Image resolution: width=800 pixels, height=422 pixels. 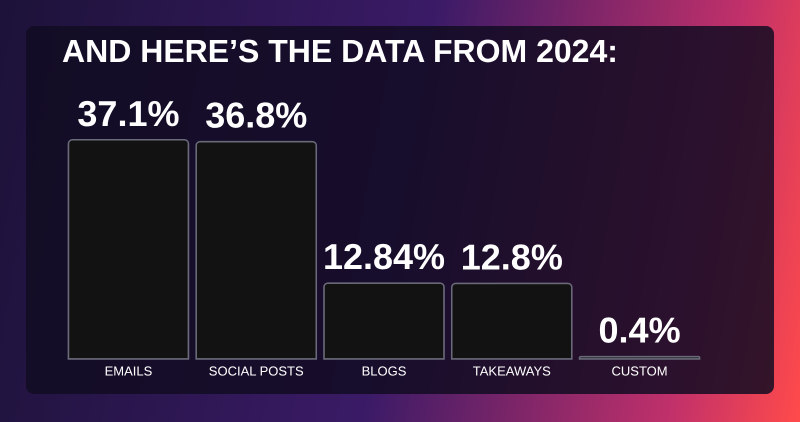 What do you see at coordinates (128, 113) in the screenshot?
I see `data-label: 37.1%` at bounding box center [128, 113].